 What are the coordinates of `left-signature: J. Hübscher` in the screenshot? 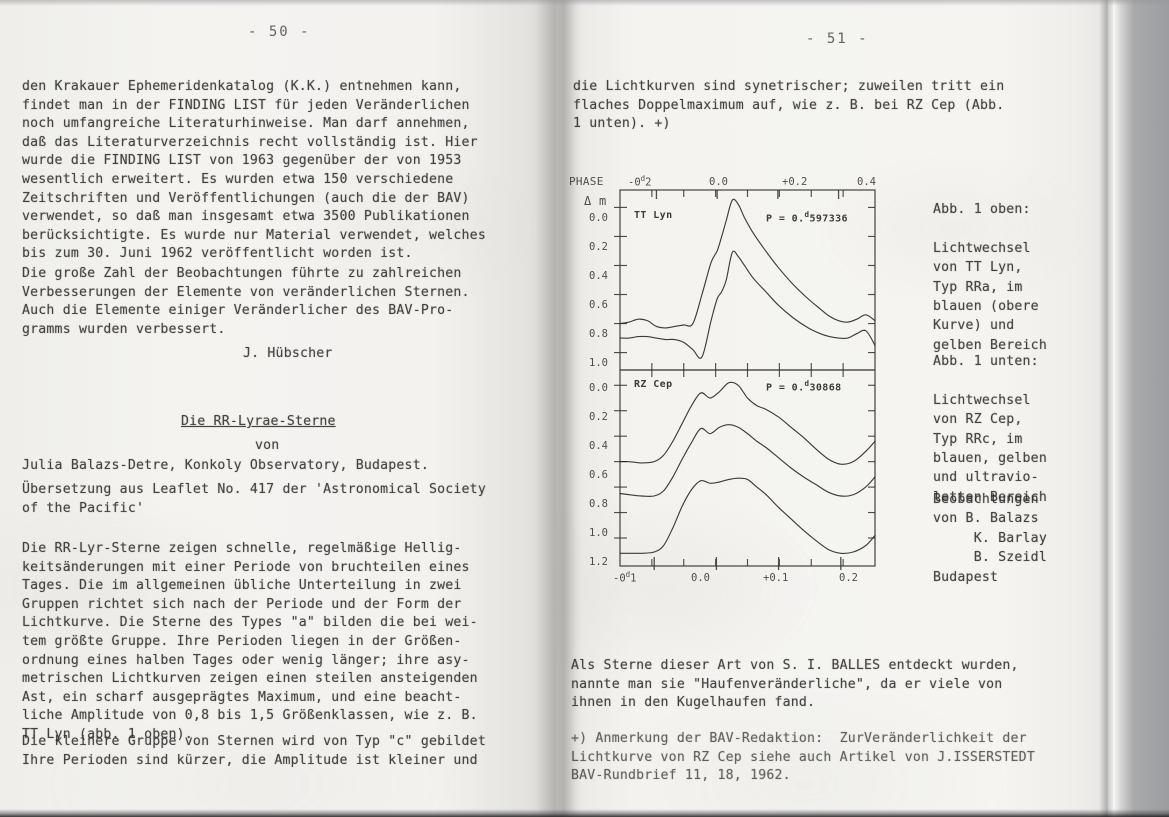 It's located at (288, 353).